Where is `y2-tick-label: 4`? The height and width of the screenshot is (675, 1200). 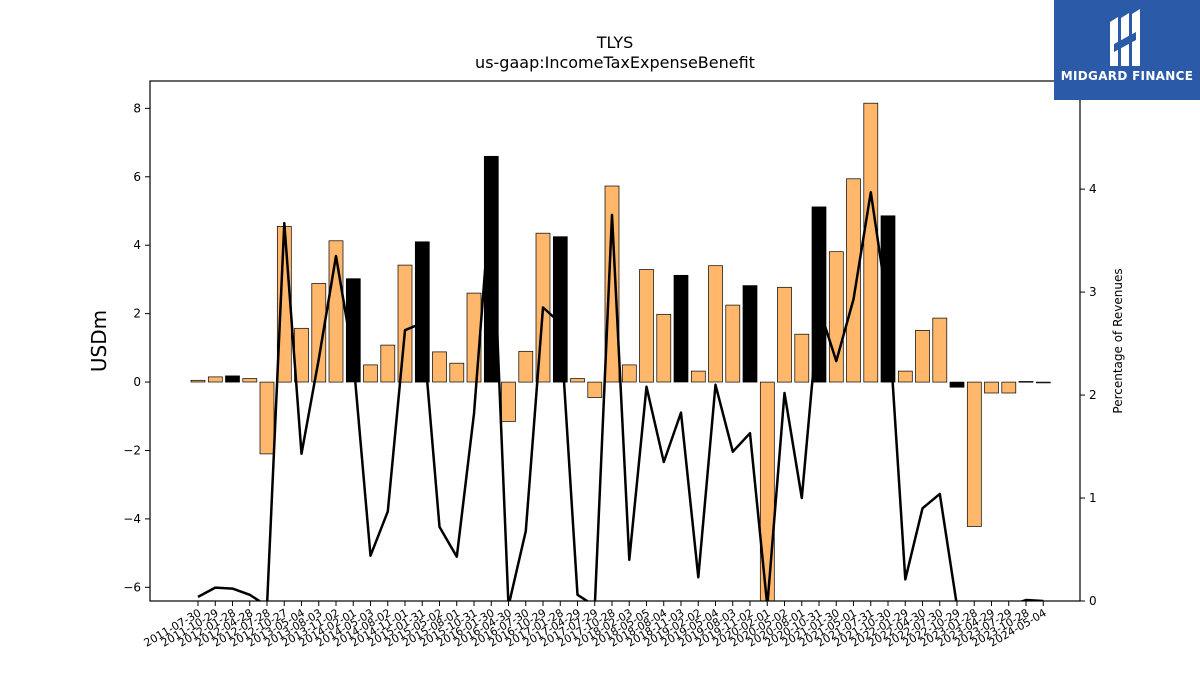
y2-tick-label: 4 is located at coordinates (1093, 189).